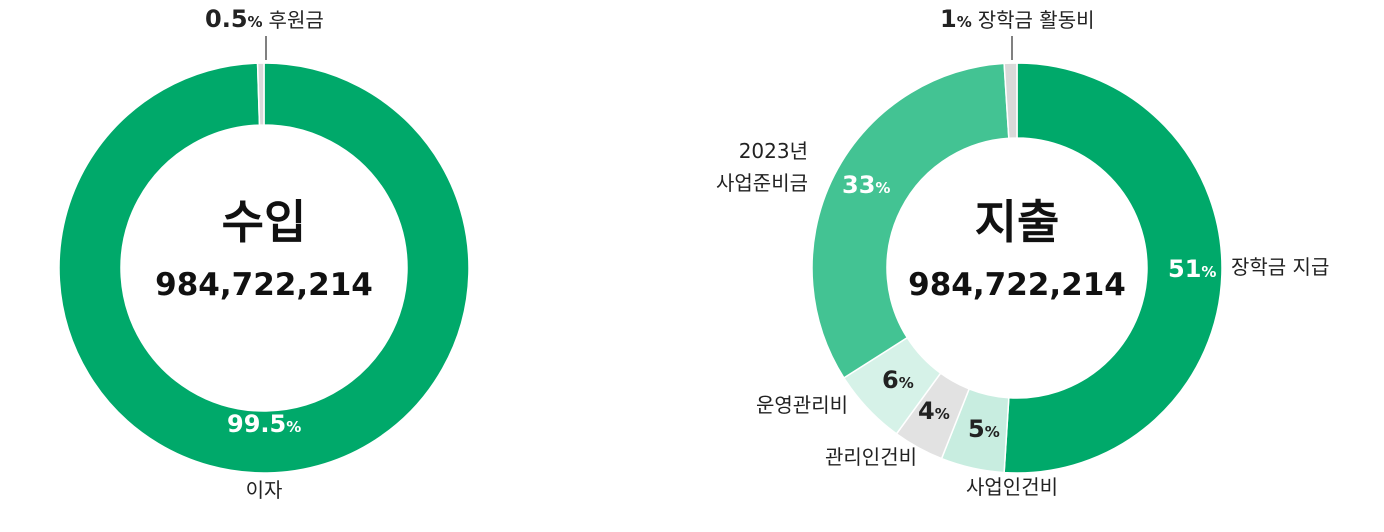  I want to click on expense-project-staff-percent-sign: %, so click(992, 432).